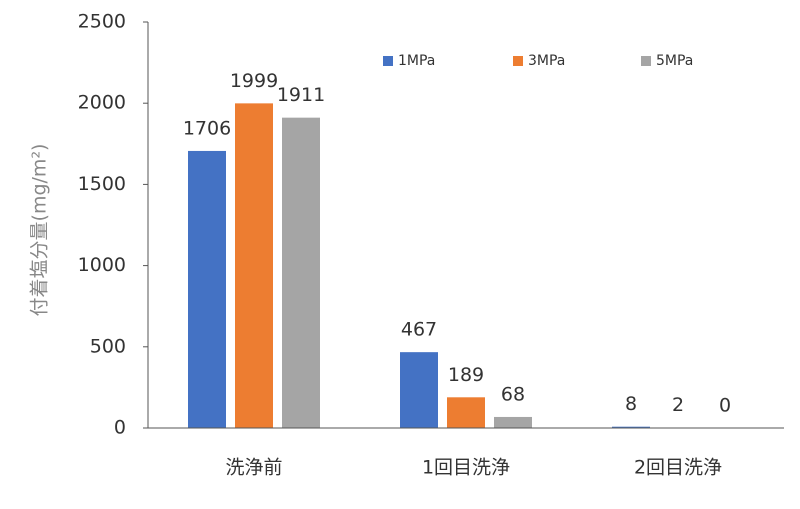  Describe the element at coordinates (102, 265) in the screenshot. I see `y-tick-label: 1000` at that location.